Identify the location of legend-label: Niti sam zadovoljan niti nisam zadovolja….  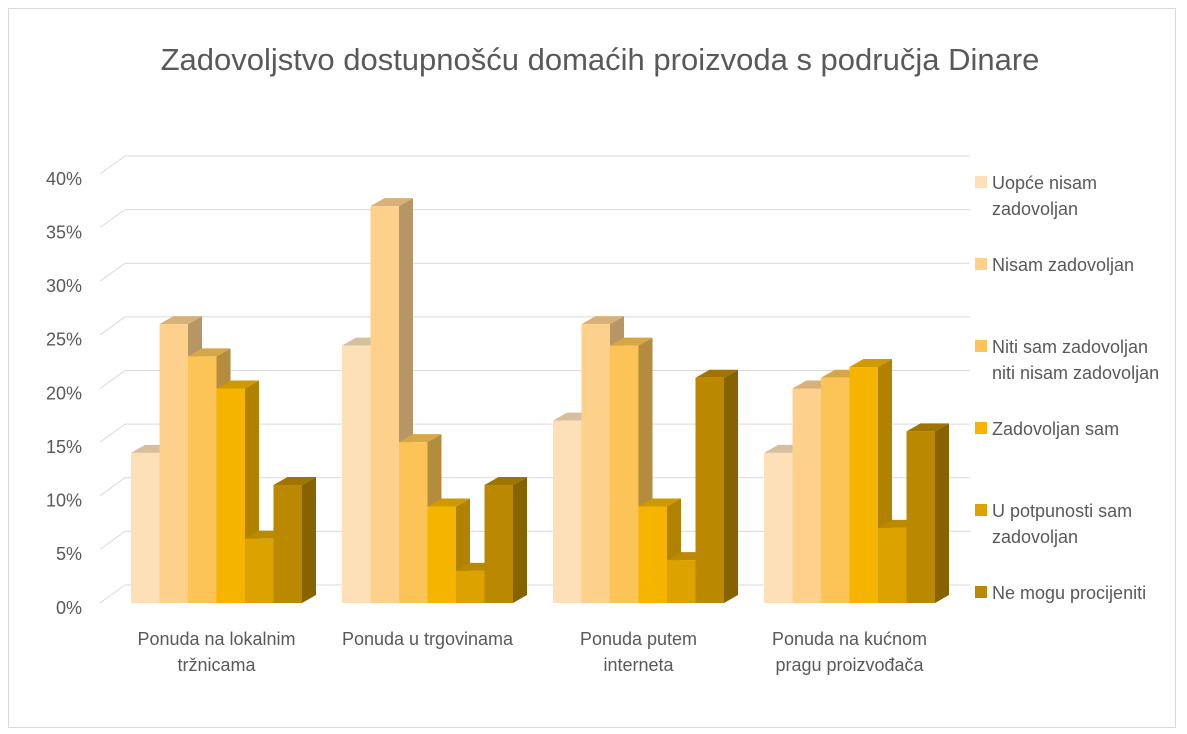
(1076, 360).